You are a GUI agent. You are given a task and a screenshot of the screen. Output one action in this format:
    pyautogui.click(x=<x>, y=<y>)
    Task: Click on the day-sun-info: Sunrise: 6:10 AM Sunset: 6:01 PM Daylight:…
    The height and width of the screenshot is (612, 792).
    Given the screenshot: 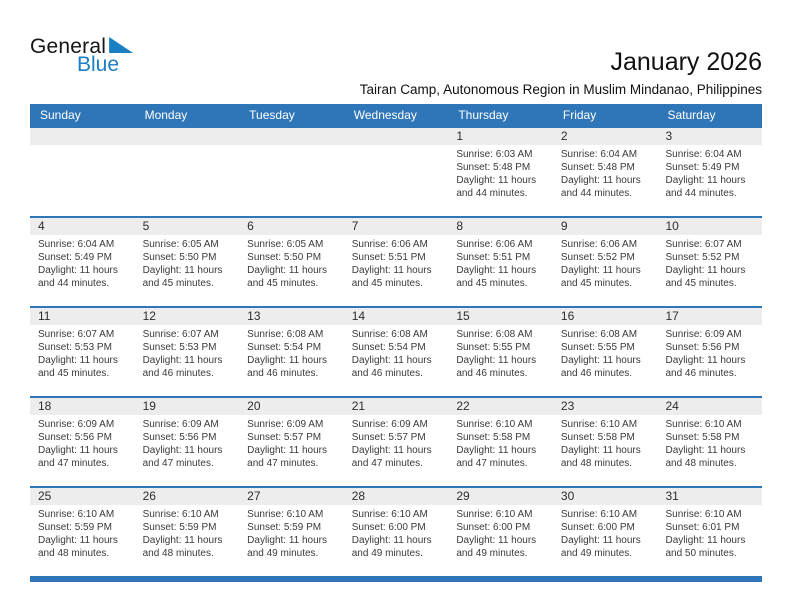 What is the action you would take?
    pyautogui.click(x=709, y=532)
    